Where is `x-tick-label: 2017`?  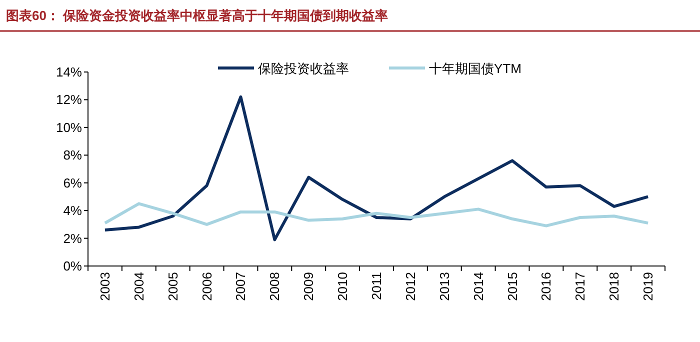 x-tick-label: 2017 is located at coordinates (580, 286).